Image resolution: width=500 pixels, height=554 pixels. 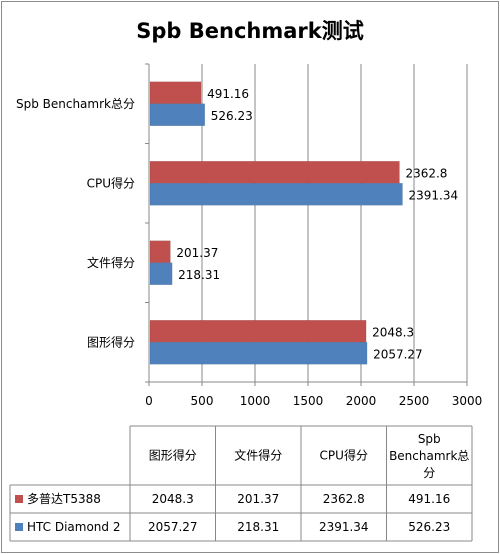 What do you see at coordinates (429, 439) in the screenshot?
I see `table-header-line: Spb` at bounding box center [429, 439].